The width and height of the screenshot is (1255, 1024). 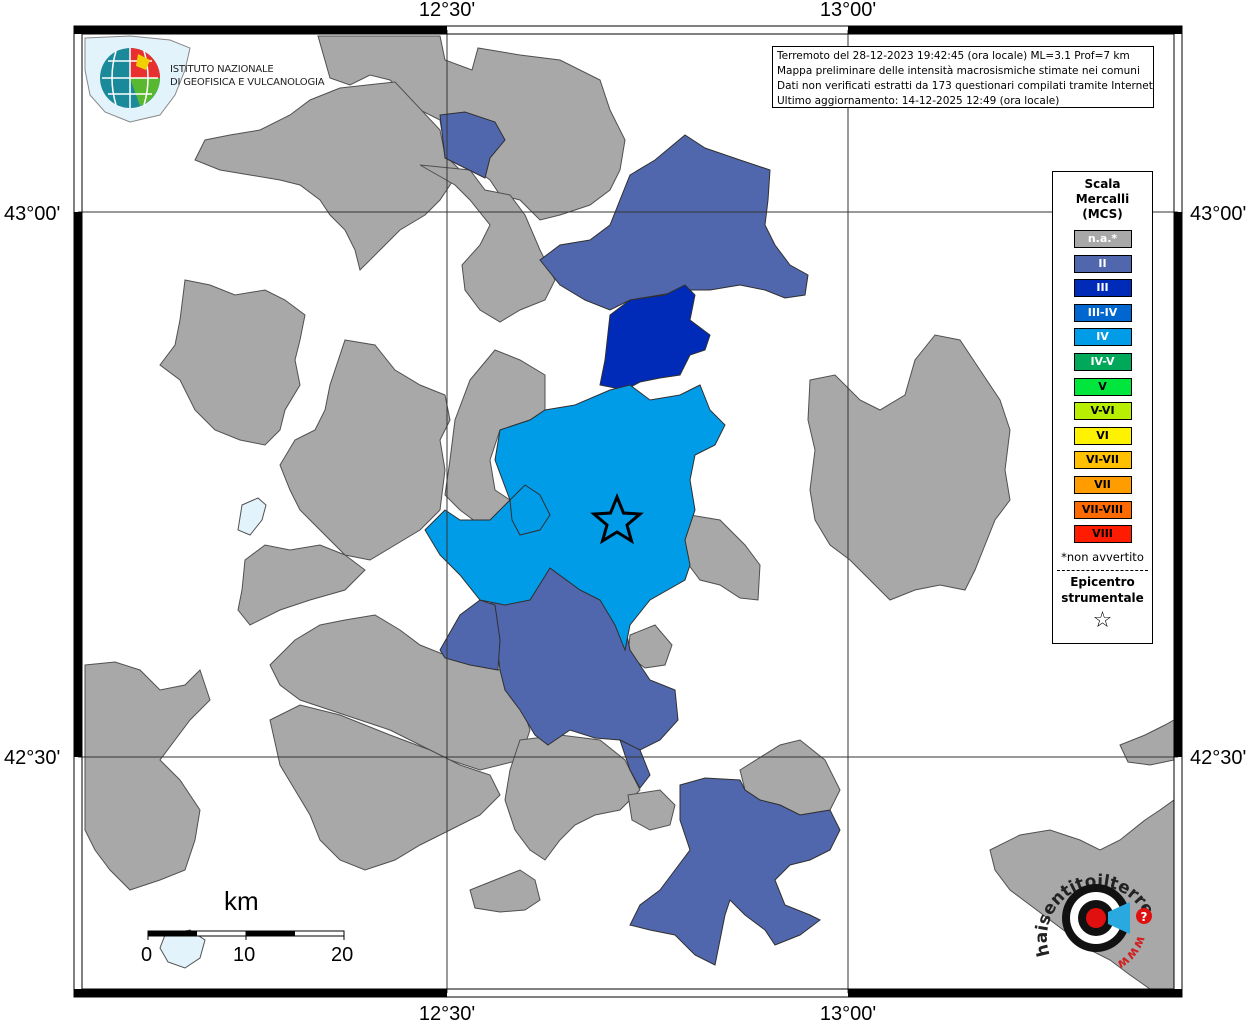 What do you see at coordinates (1102, 570) in the screenshot?
I see `legend-separator` at bounding box center [1102, 570].